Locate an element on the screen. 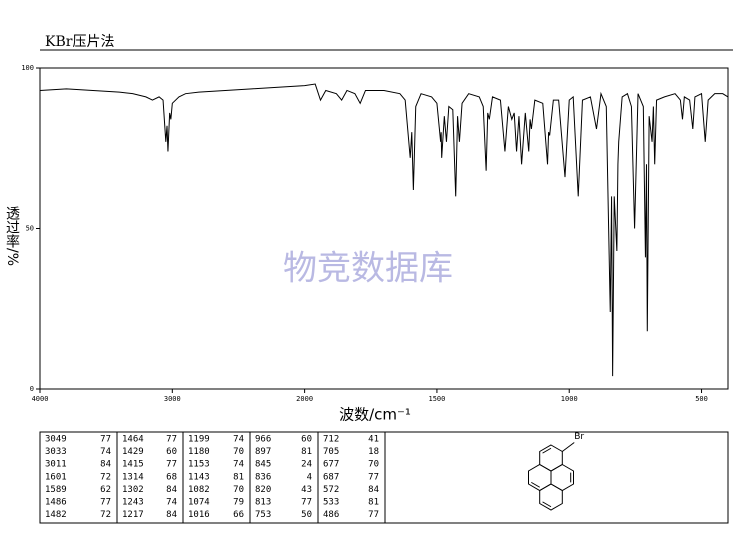  transmittance: 66 is located at coordinates (238, 515).